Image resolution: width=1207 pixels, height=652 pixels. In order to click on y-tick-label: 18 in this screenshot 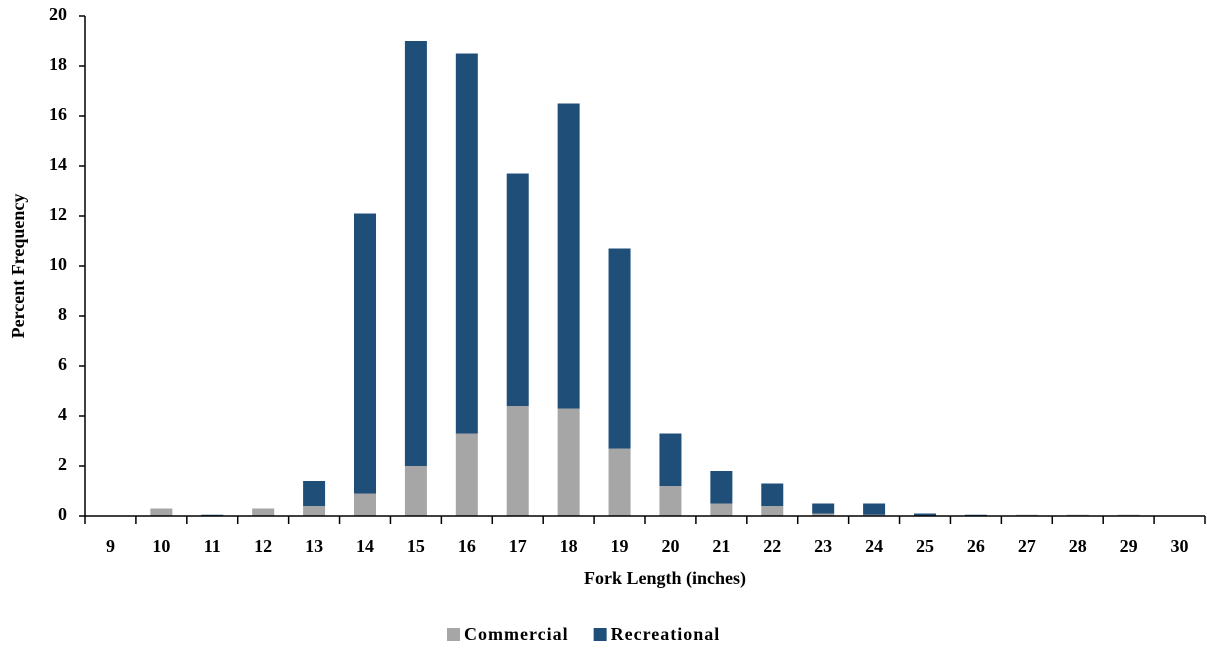, I will do `click(58, 64)`.